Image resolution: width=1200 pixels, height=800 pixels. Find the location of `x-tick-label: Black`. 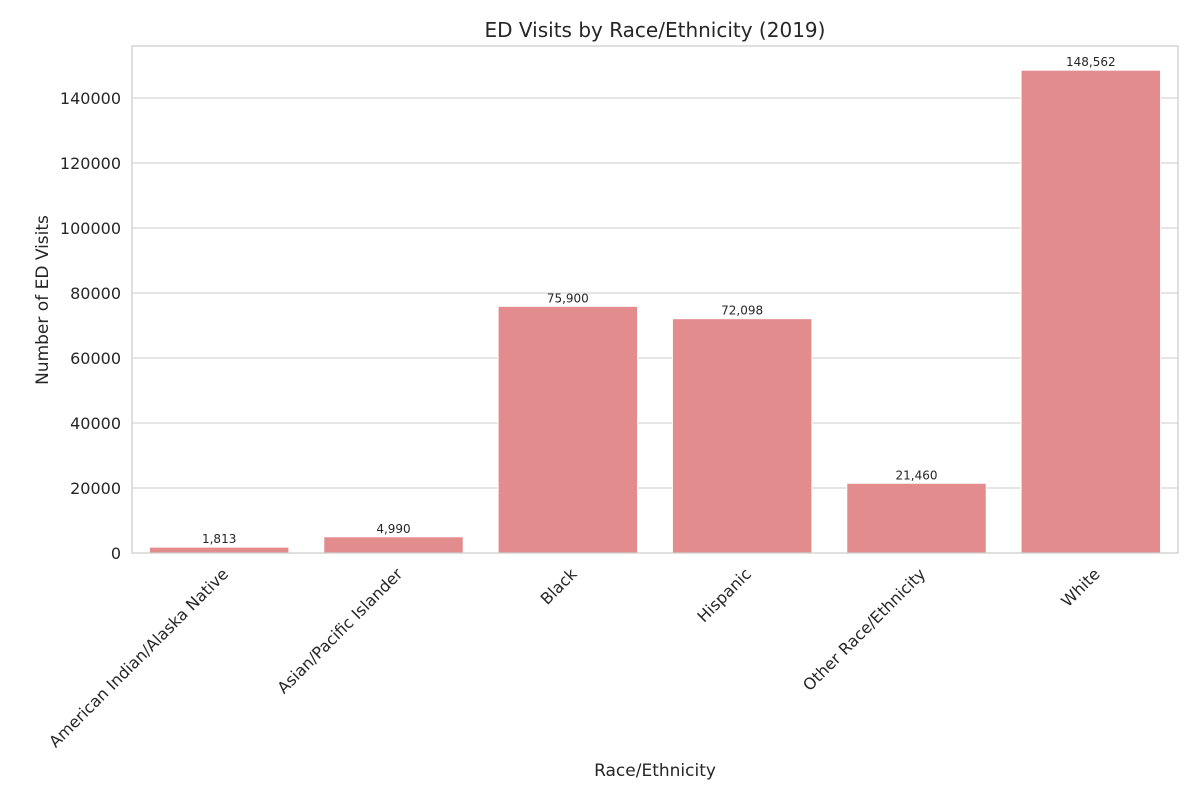

x-tick-label: Black is located at coordinates (559, 586).